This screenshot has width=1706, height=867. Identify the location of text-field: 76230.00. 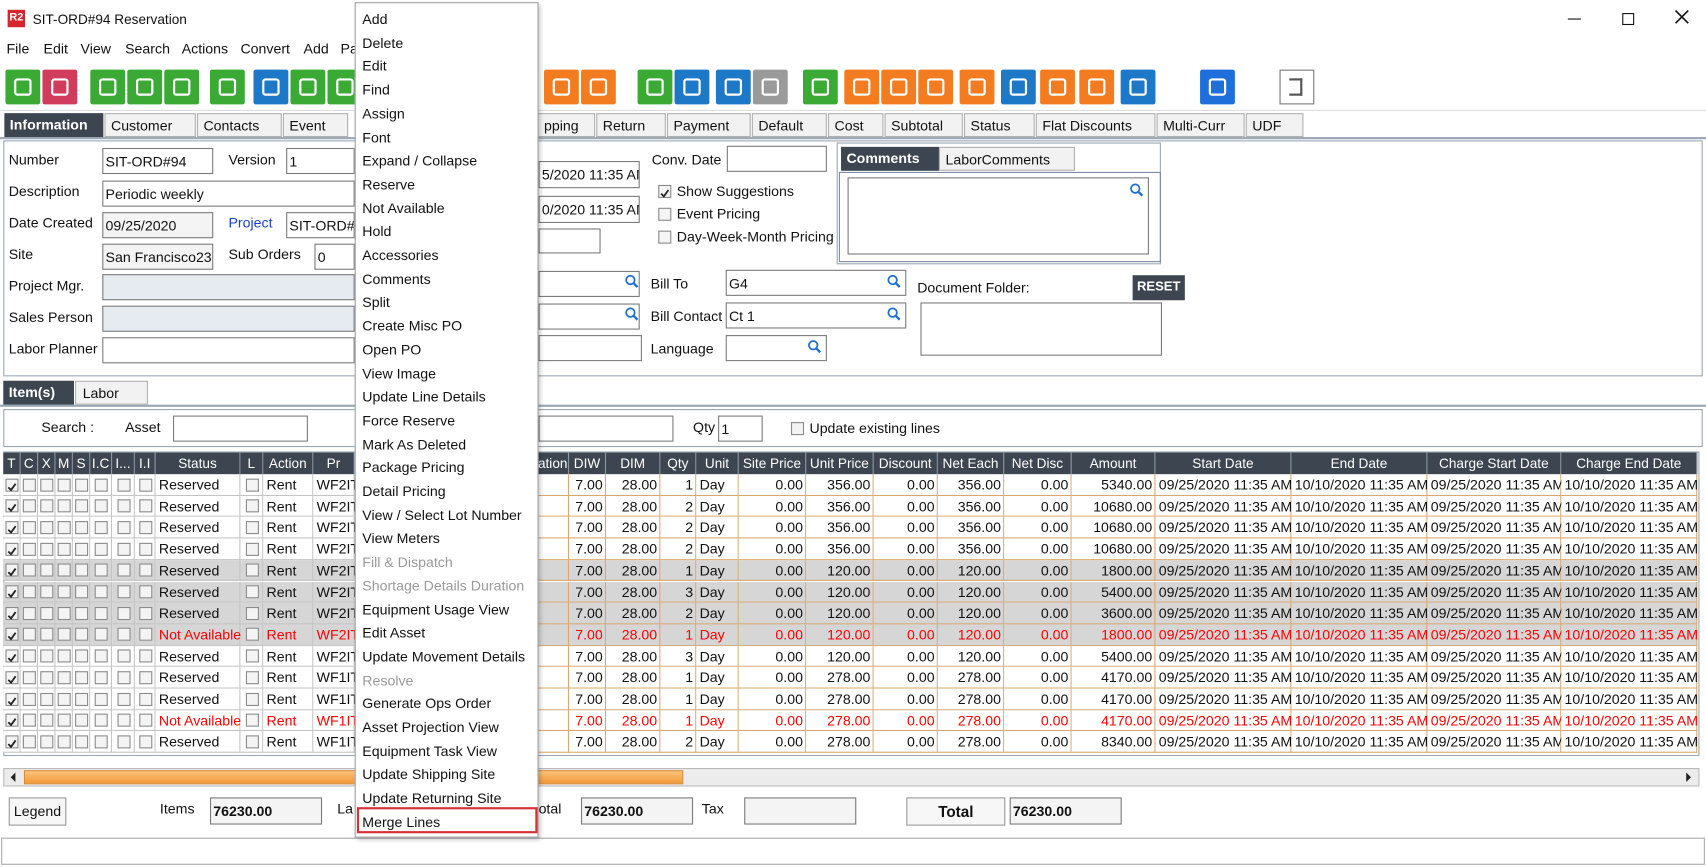
(266, 811).